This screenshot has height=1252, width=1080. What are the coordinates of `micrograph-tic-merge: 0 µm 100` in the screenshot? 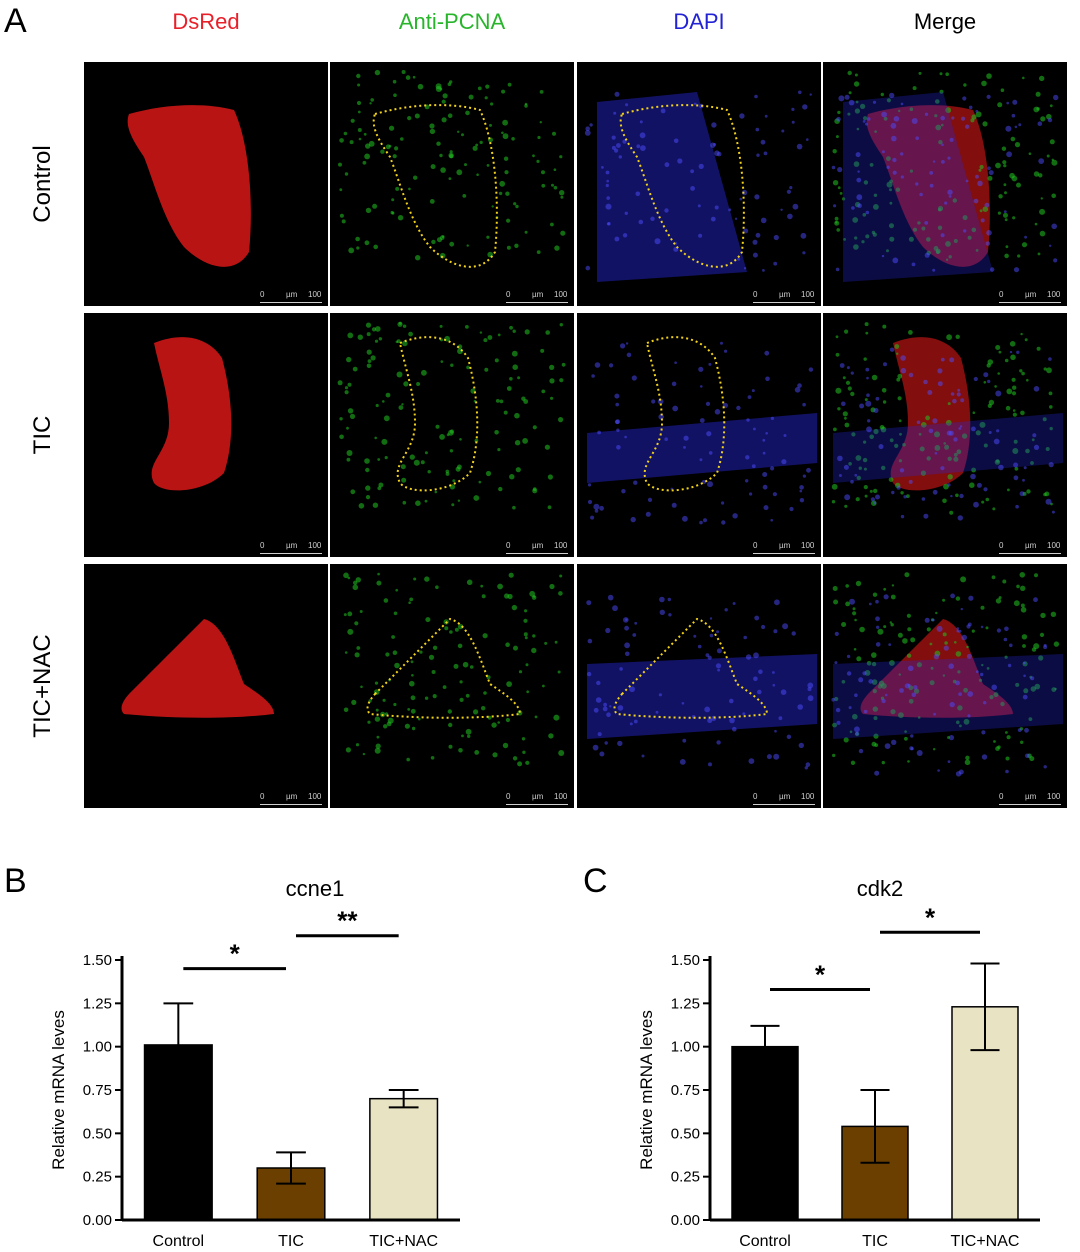 It's located at (945, 435).